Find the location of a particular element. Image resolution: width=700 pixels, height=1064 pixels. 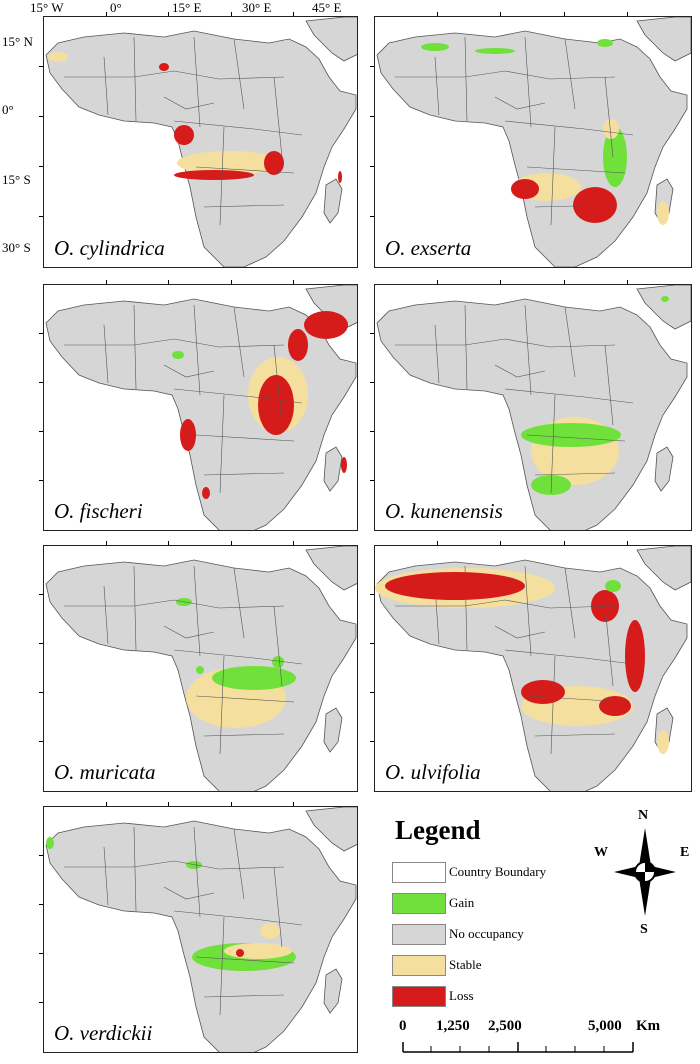

legend-swatch-loss is located at coordinates (419, 996).